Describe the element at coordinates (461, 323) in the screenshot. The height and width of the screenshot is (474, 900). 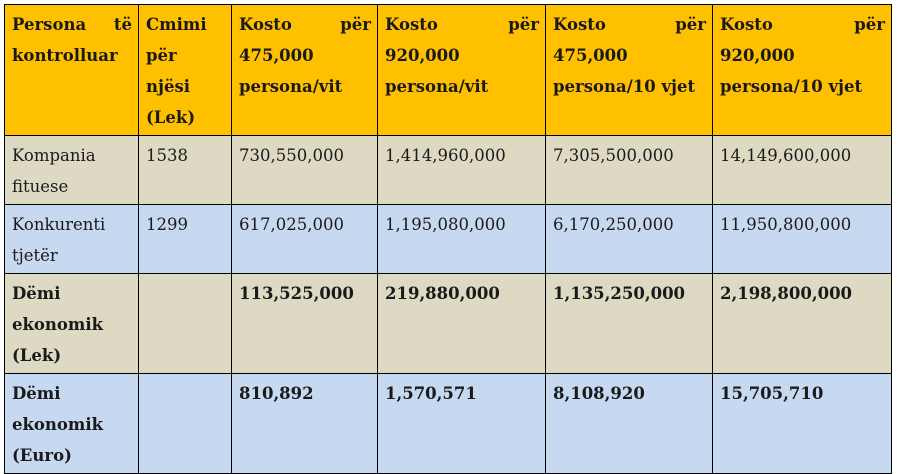
I see `table-cell: 219,880,000` at that location.